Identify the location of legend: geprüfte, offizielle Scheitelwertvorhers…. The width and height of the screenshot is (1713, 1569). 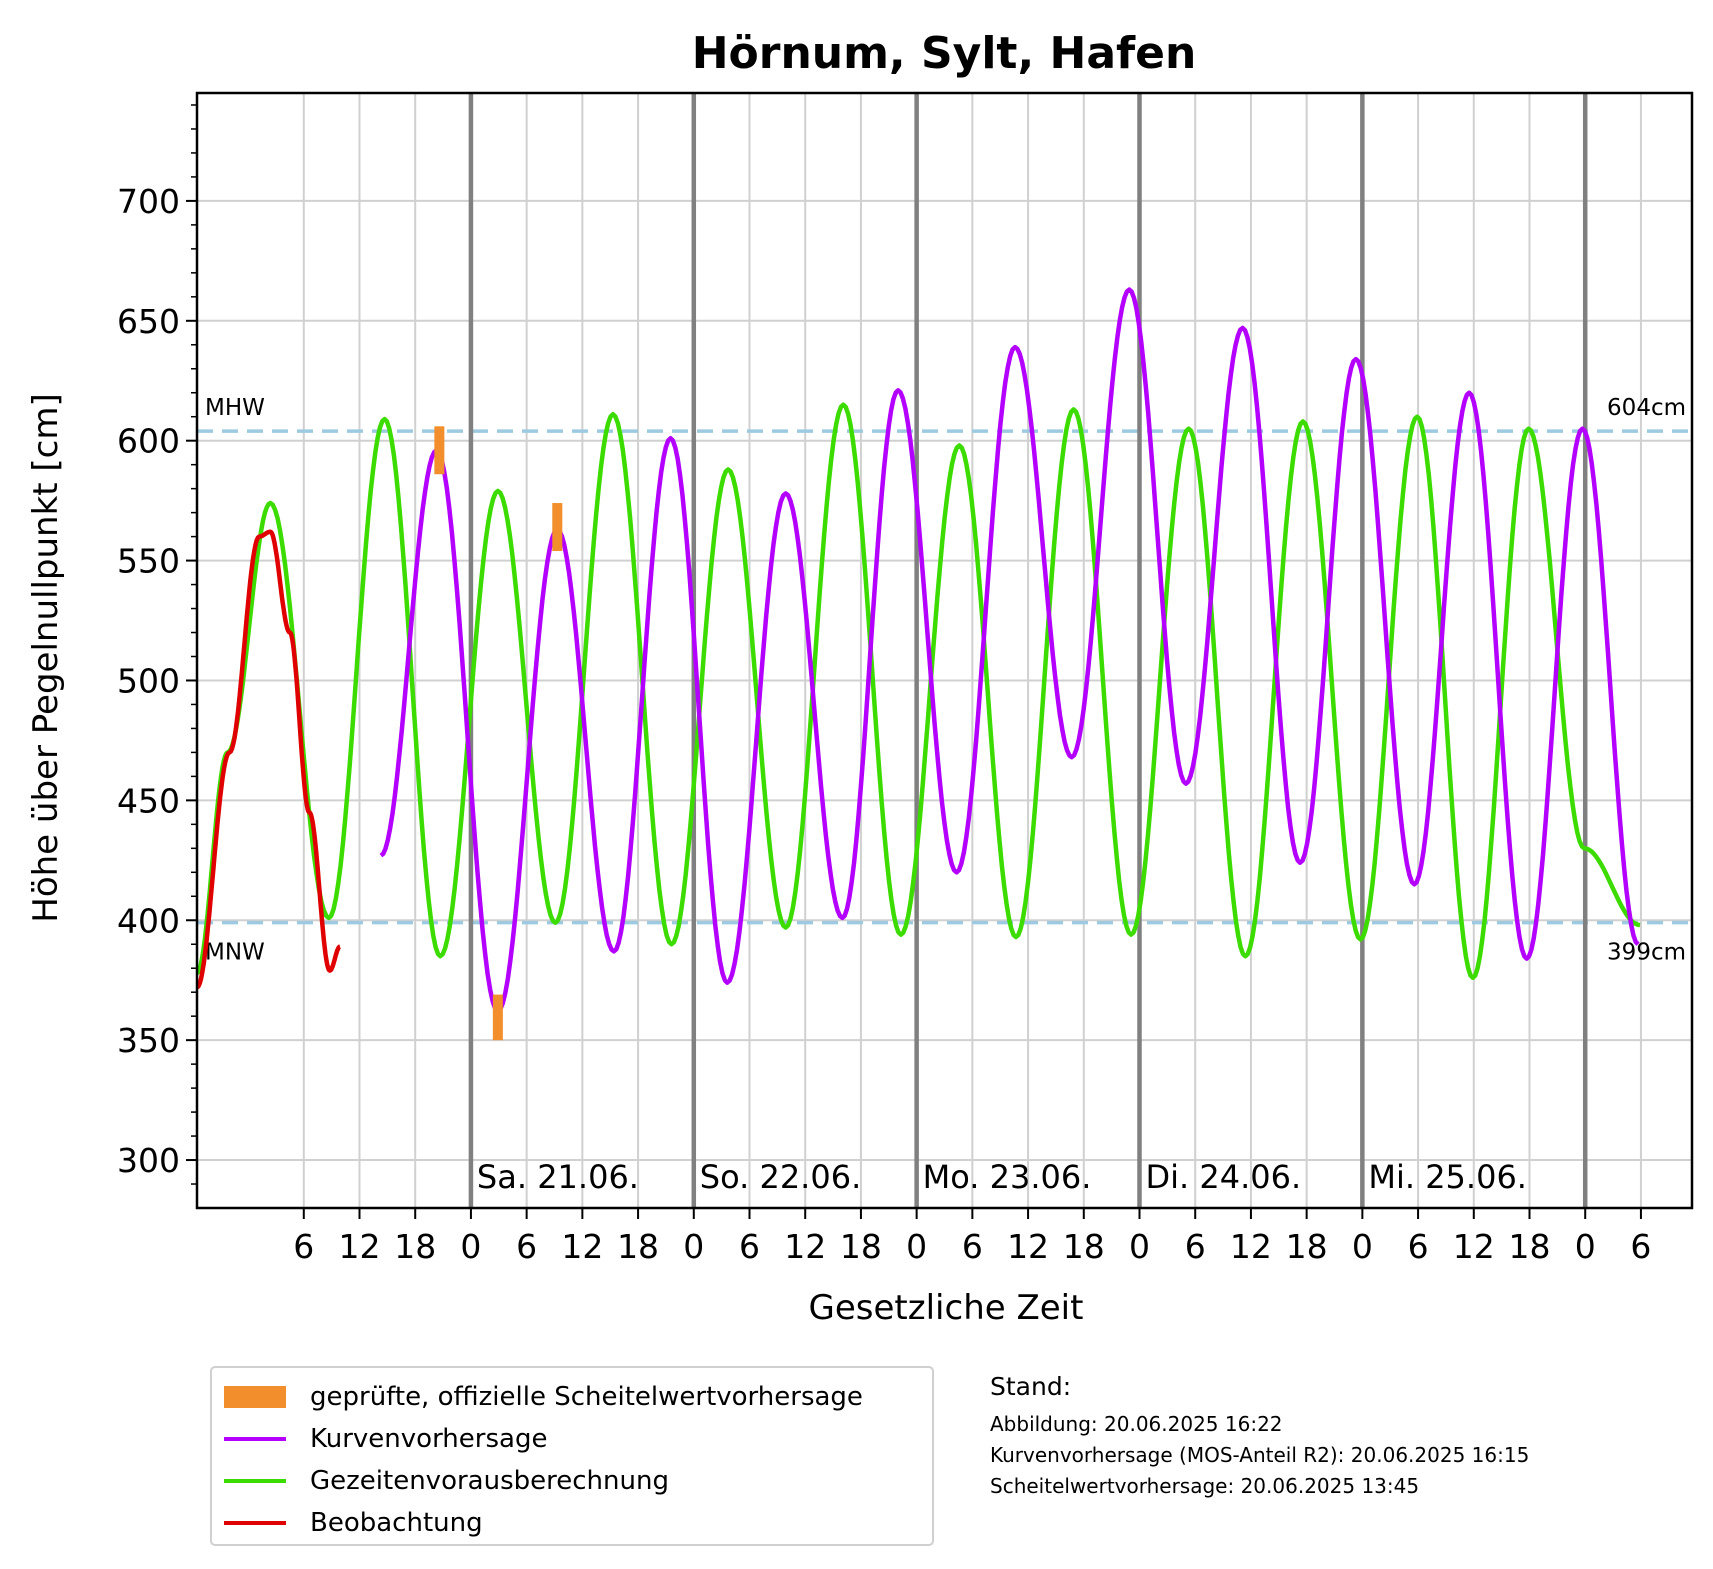
(572, 1456).